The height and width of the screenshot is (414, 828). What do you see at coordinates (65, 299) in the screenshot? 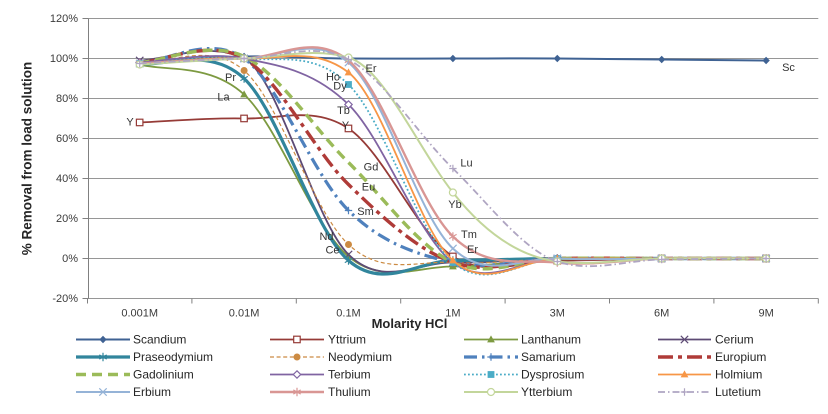
I see `svg-text: -20%` at bounding box center [65, 299].